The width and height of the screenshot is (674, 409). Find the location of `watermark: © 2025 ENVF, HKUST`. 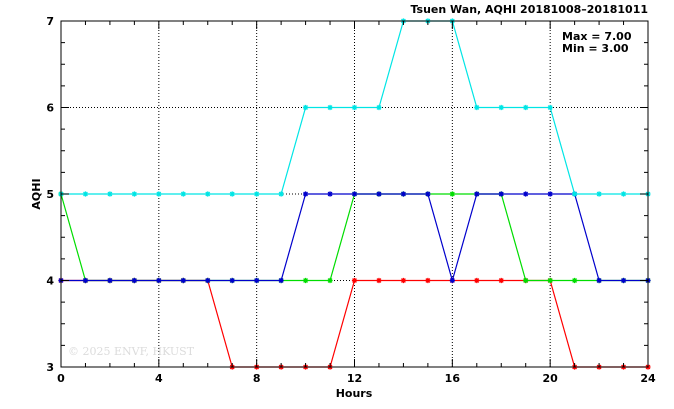

watermark: © 2025 ENVF, HKUST is located at coordinates (131, 351).